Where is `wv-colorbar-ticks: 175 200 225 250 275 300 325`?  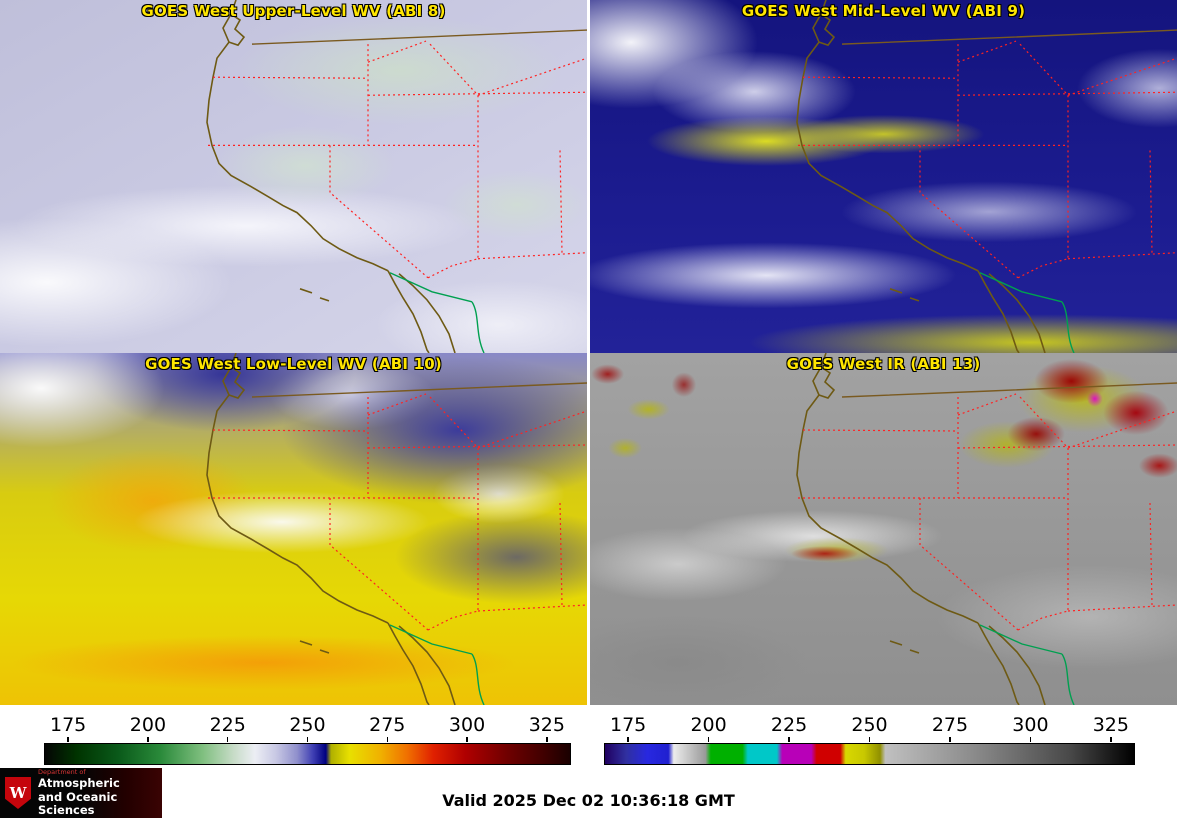
wv-colorbar-ticks: 175 200 225 250 275 300 325 is located at coordinates (307, 728).